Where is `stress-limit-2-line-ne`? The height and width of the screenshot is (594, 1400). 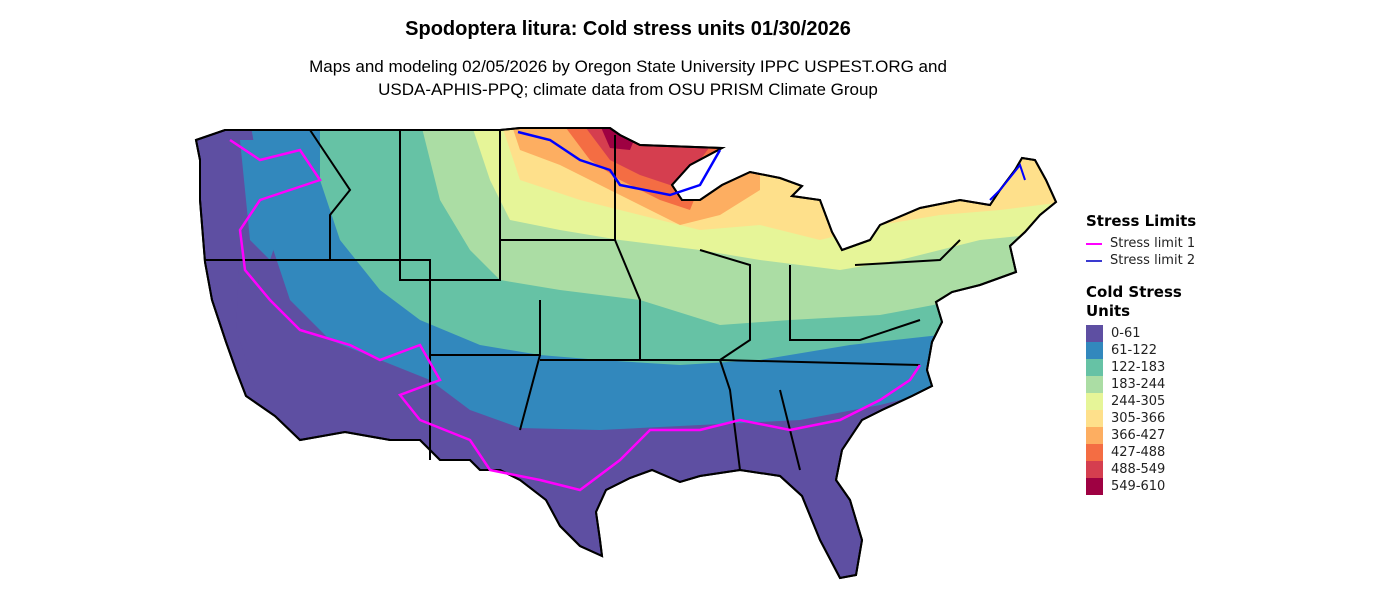 stress-limit-2-line-ne is located at coordinates (1007, 181).